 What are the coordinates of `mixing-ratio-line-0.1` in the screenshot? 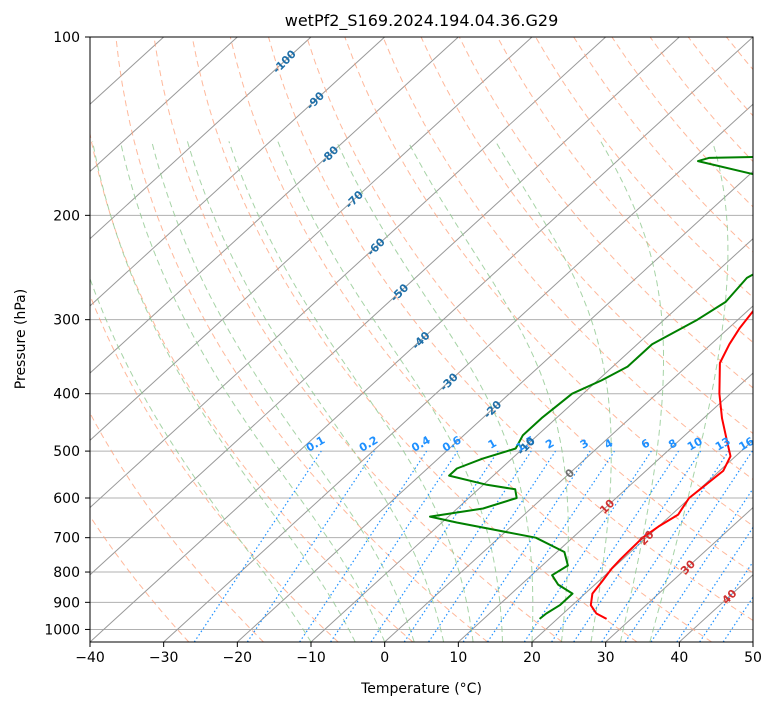 It's located at (257, 546).